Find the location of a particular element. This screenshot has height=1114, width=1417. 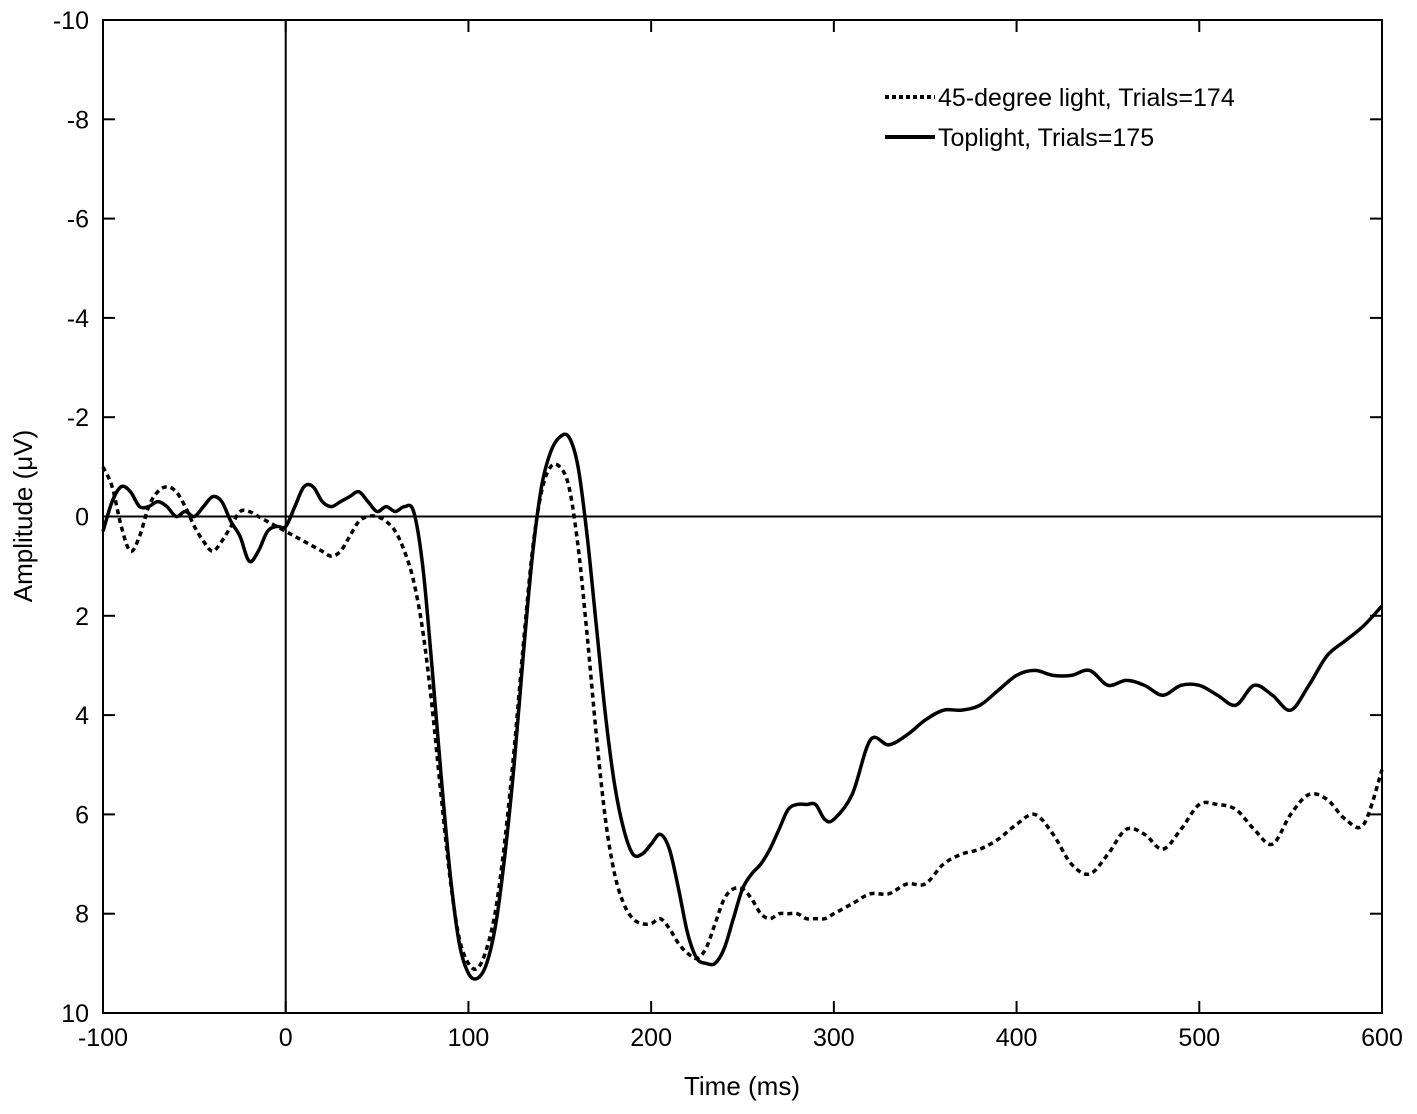

y-tick-label: -6 is located at coordinates (78, 220).